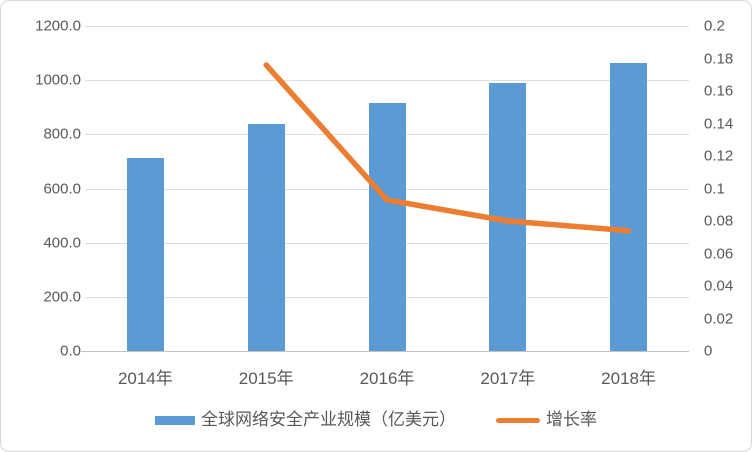 This screenshot has height=452, width=752. Describe the element at coordinates (70, 351) in the screenshot. I see `y-axis-tick-label: 0.0` at that location.